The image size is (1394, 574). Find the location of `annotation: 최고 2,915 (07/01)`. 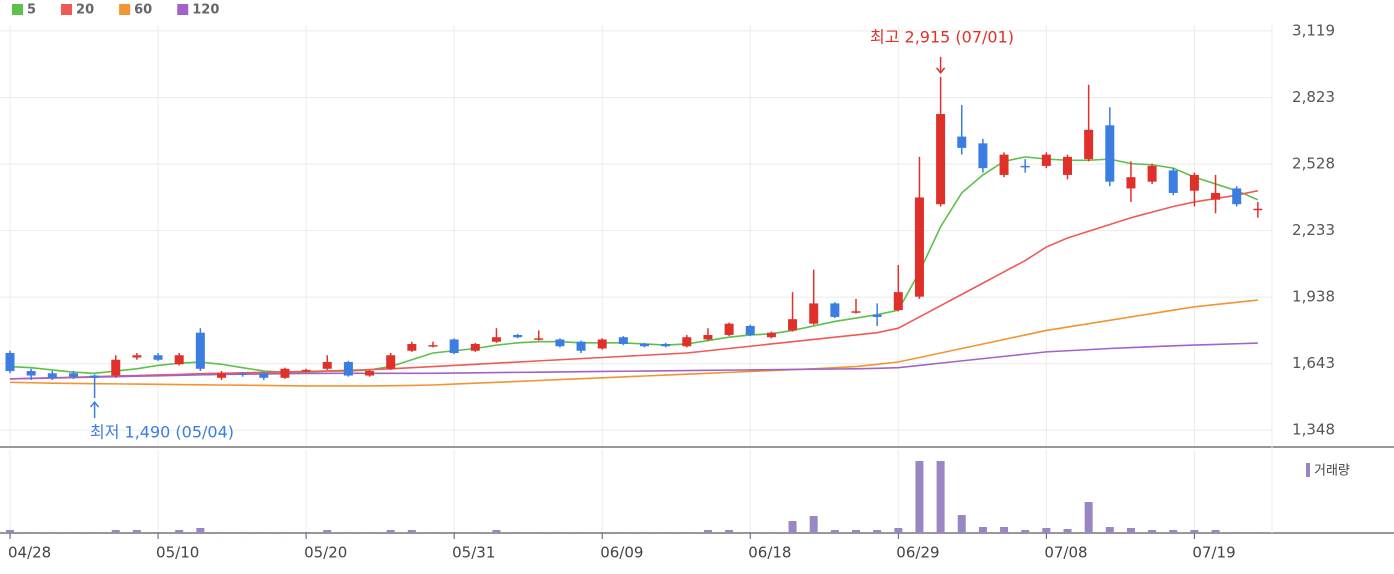

annotation: 최고 2,915 (07/01) is located at coordinates (942, 37).